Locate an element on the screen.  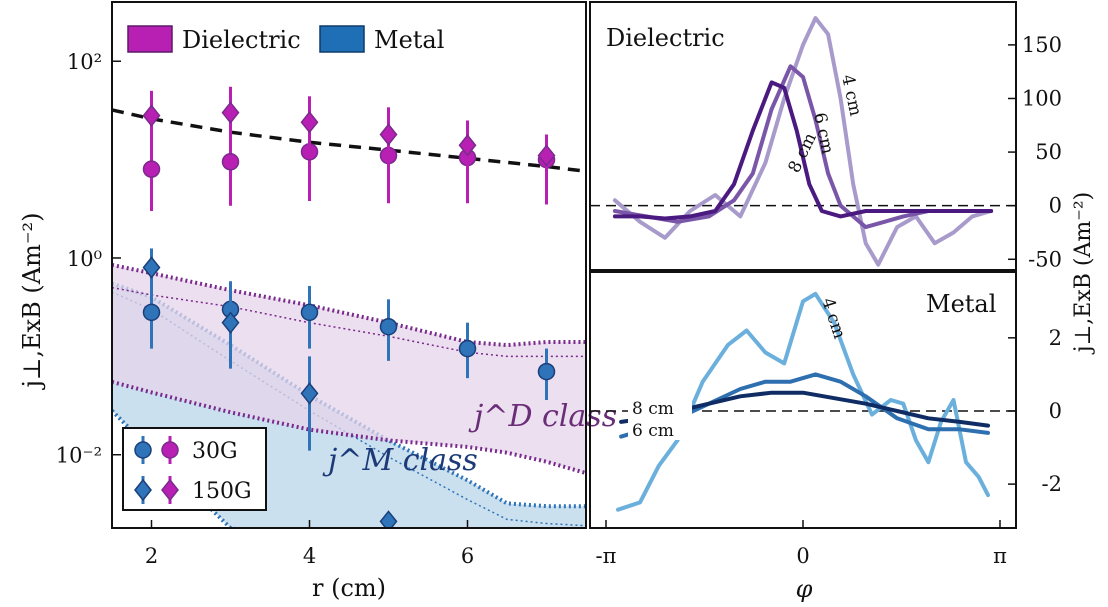
y-tick-label: 150 is located at coordinates (1042, 45).